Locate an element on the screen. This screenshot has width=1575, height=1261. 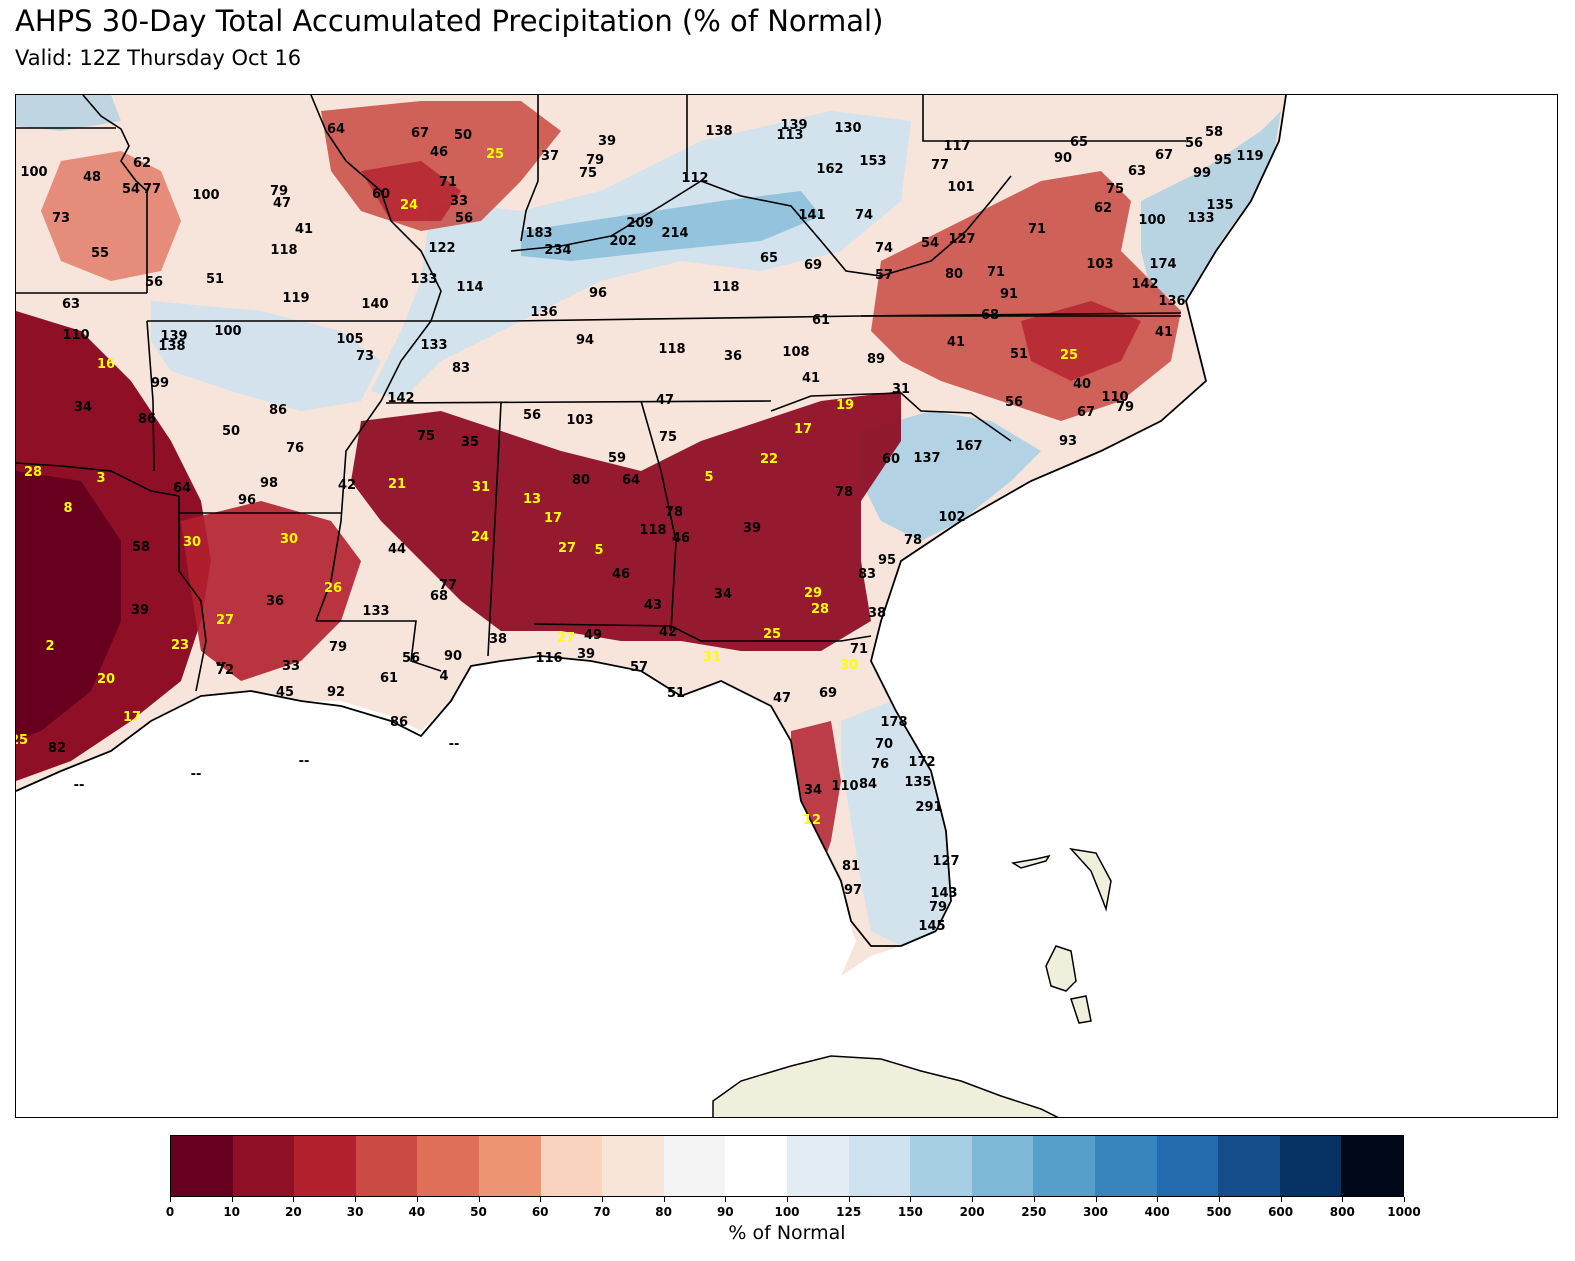
station-value-label: 23 is located at coordinates (180, 645).